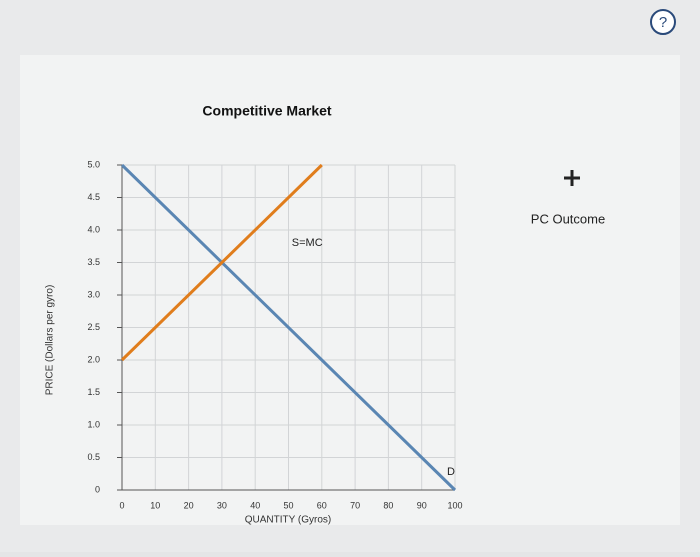 This screenshot has width=700, height=557. Describe the element at coordinates (50, 340) in the screenshot. I see `y-axis-label: PRICE (Dollars per gyro)` at that location.